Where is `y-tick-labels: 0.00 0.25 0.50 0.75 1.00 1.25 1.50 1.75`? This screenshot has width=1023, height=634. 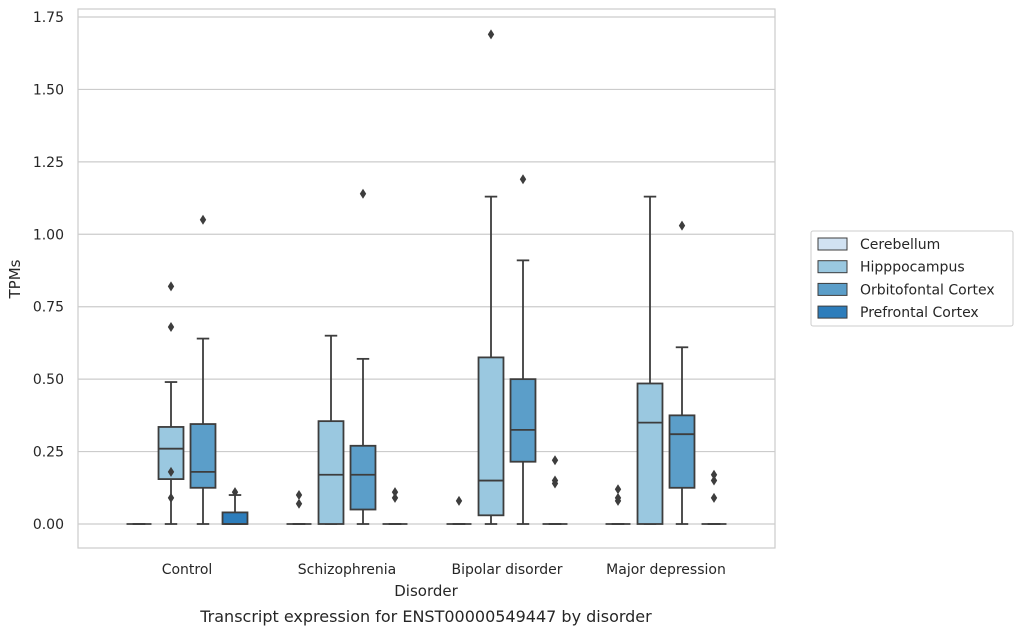 y-tick-labels: 0.00 0.25 0.50 0.75 1.00 1.25 1.50 1.75 is located at coordinates (48, 271).